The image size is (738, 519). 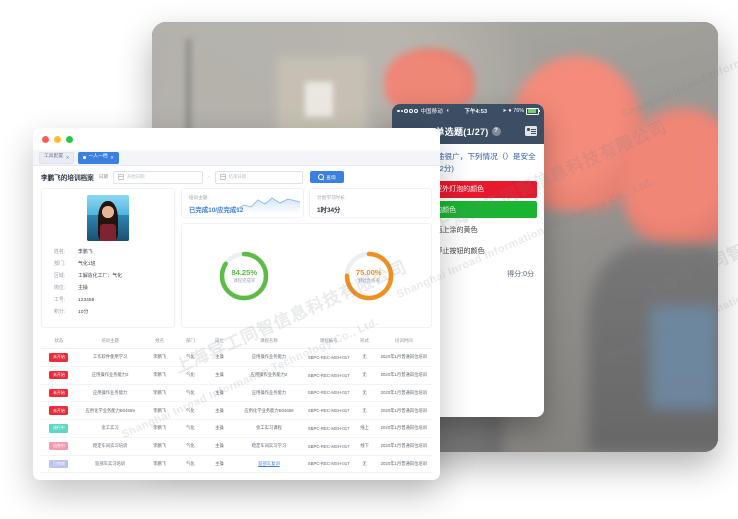 I want to click on sparkline-chart, so click(x=268, y=205).